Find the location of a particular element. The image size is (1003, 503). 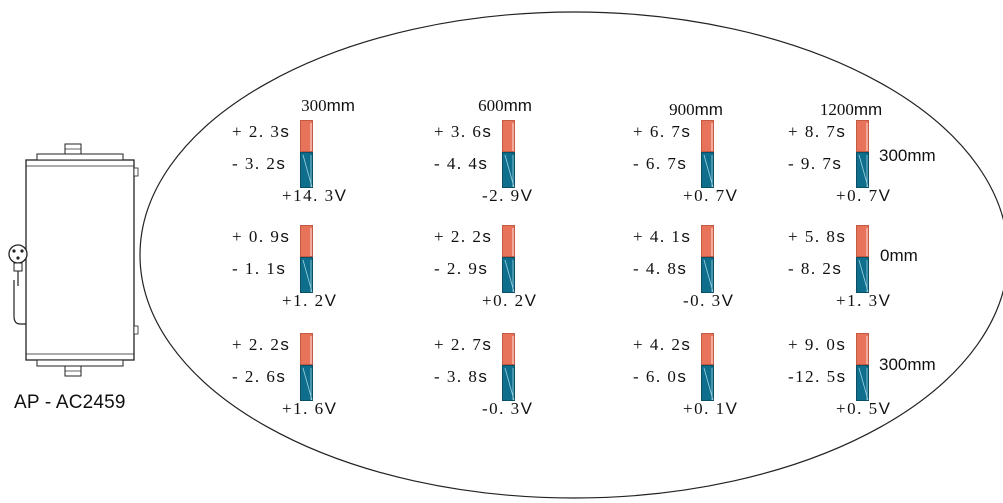

measurement-cell: + 6. 7s - 6. 7s +0. 7V is located at coordinates (708, 170).